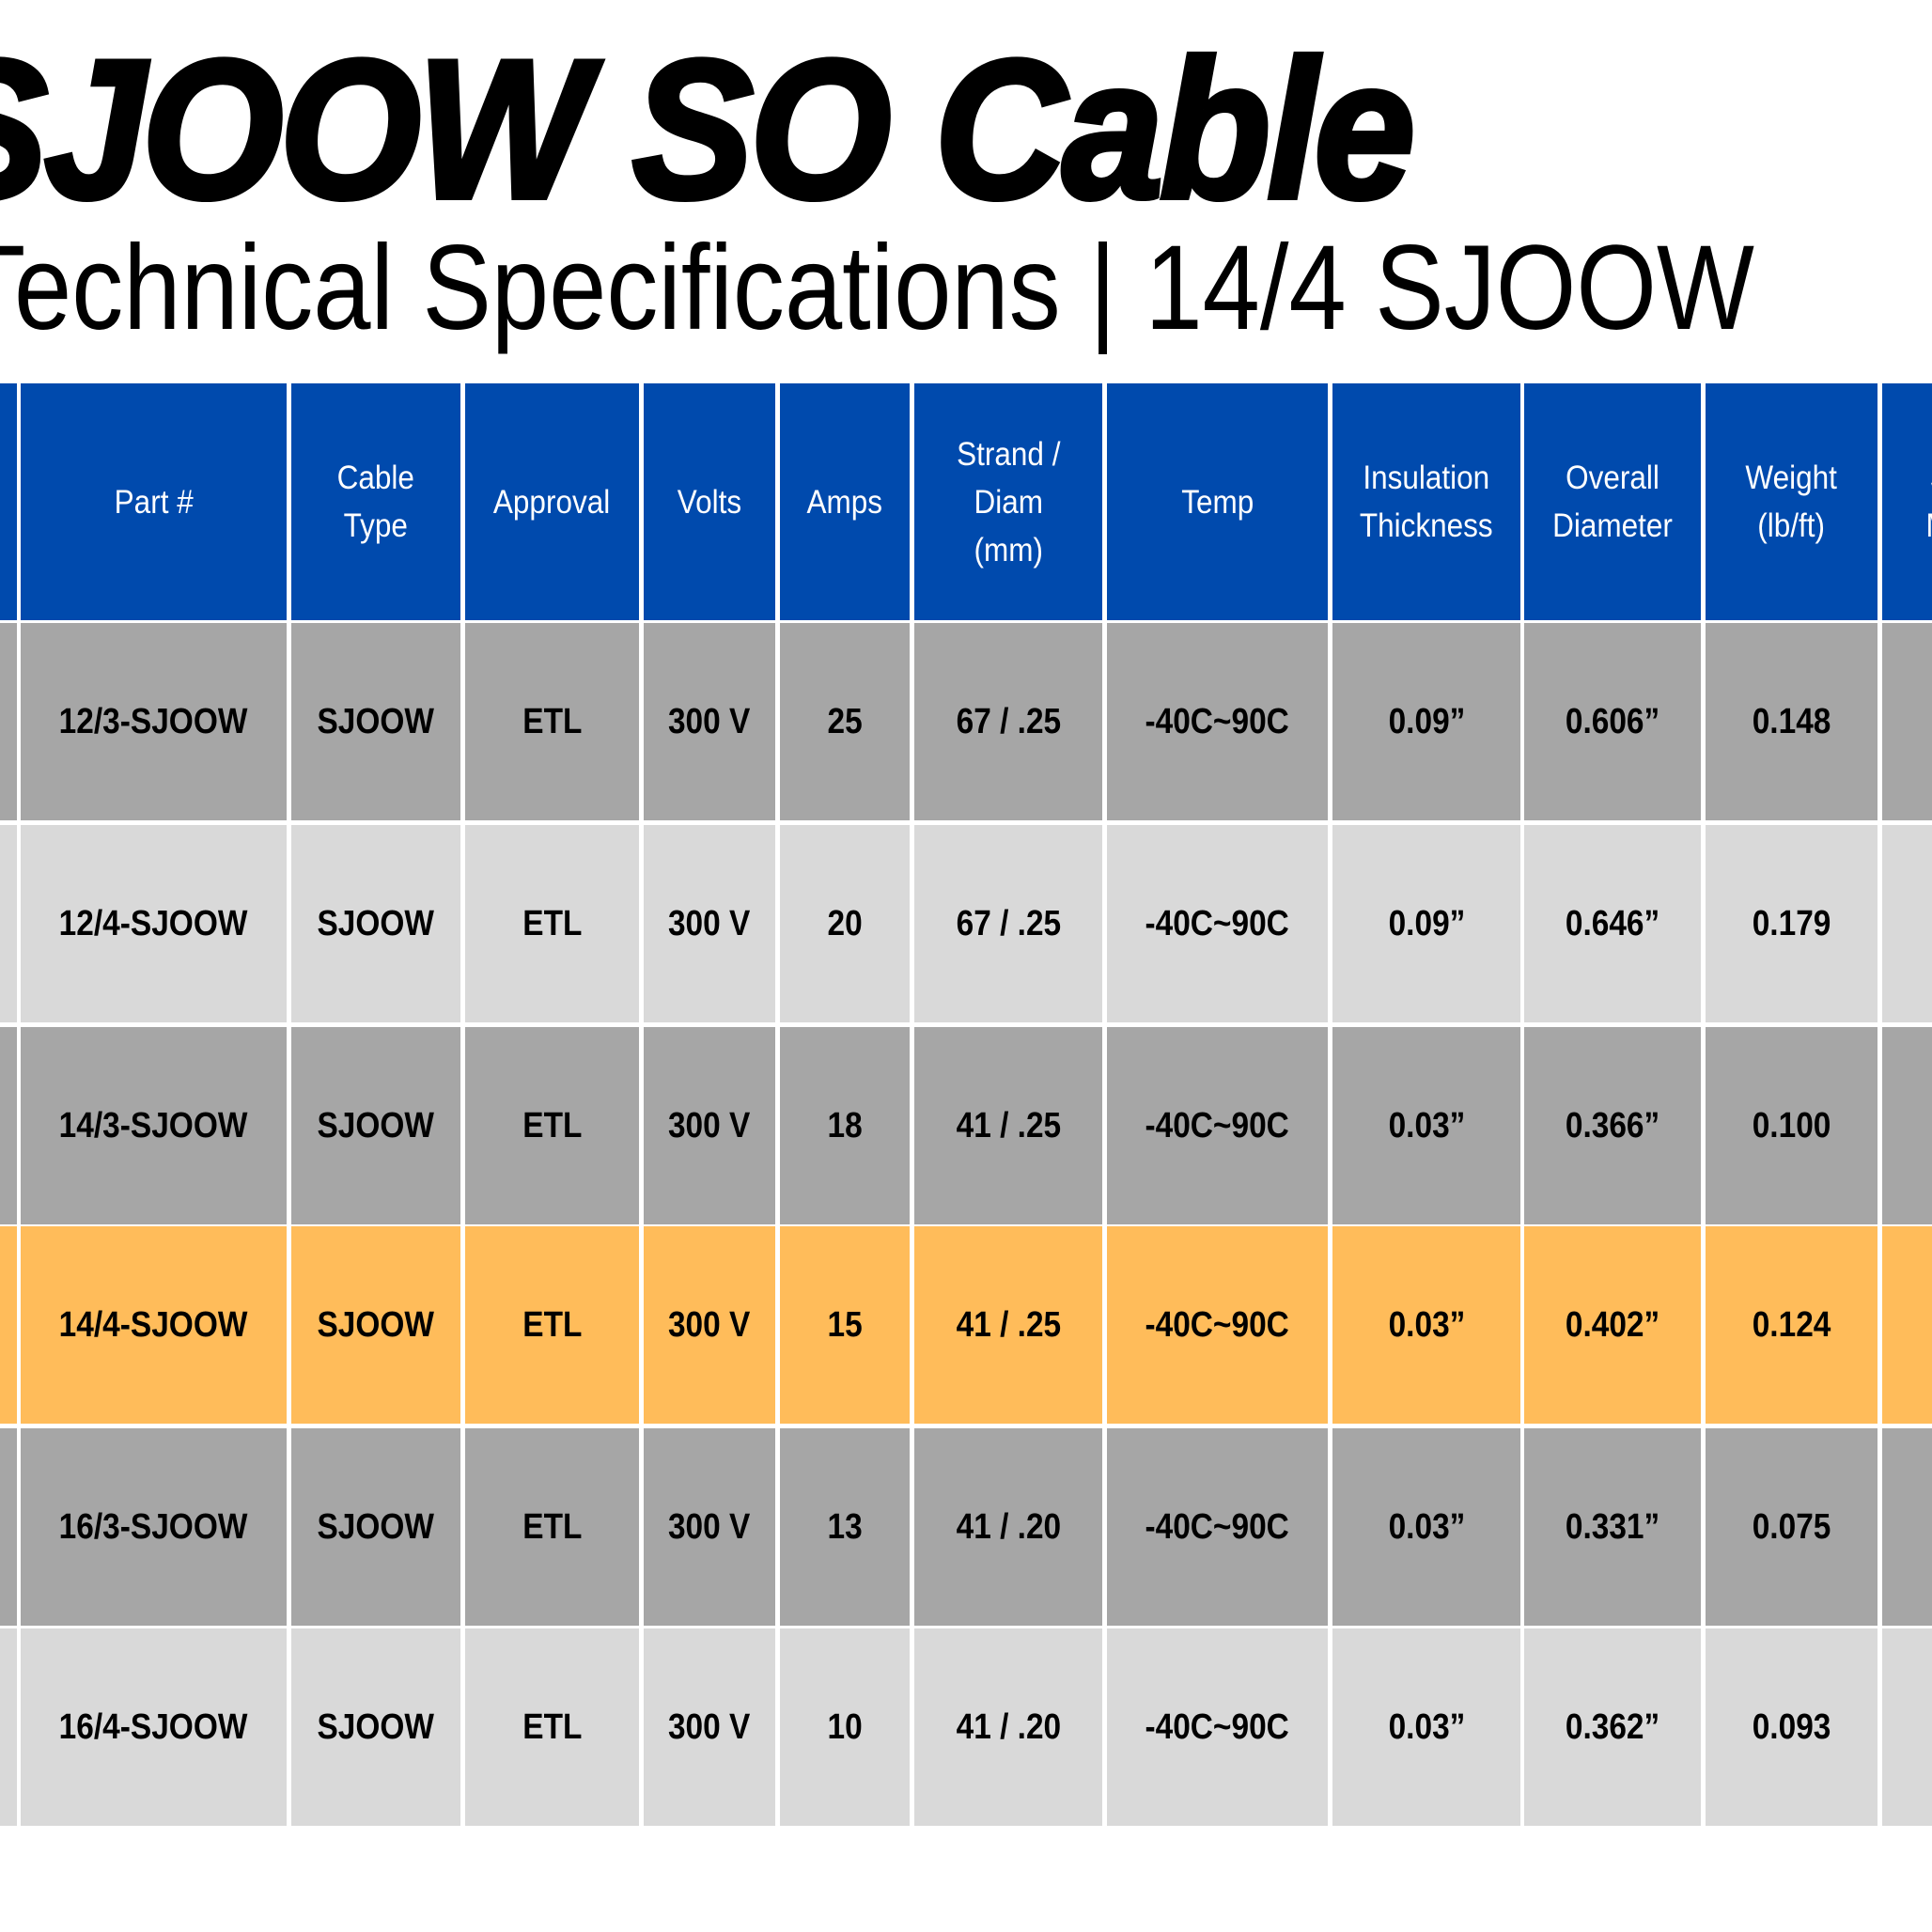  What do you see at coordinates (153, 1726) in the screenshot?
I see `cell-value: 16/4-SJOOW` at bounding box center [153, 1726].